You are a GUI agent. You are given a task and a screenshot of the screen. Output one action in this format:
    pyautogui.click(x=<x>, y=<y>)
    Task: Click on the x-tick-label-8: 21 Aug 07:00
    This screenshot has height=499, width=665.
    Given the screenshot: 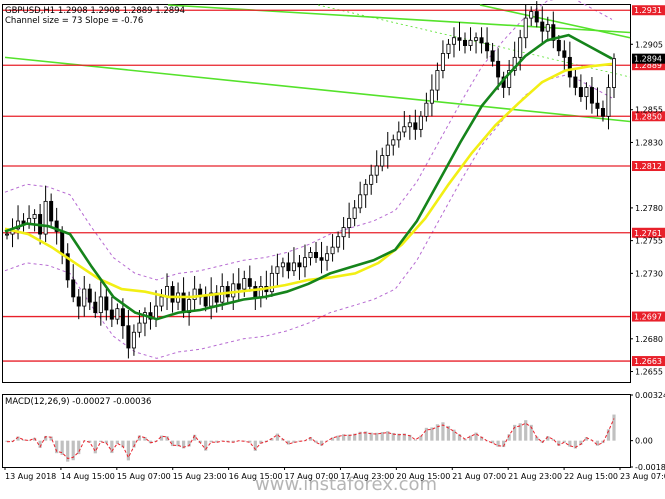 What is the action you would take?
    pyautogui.click(x=479, y=476)
    